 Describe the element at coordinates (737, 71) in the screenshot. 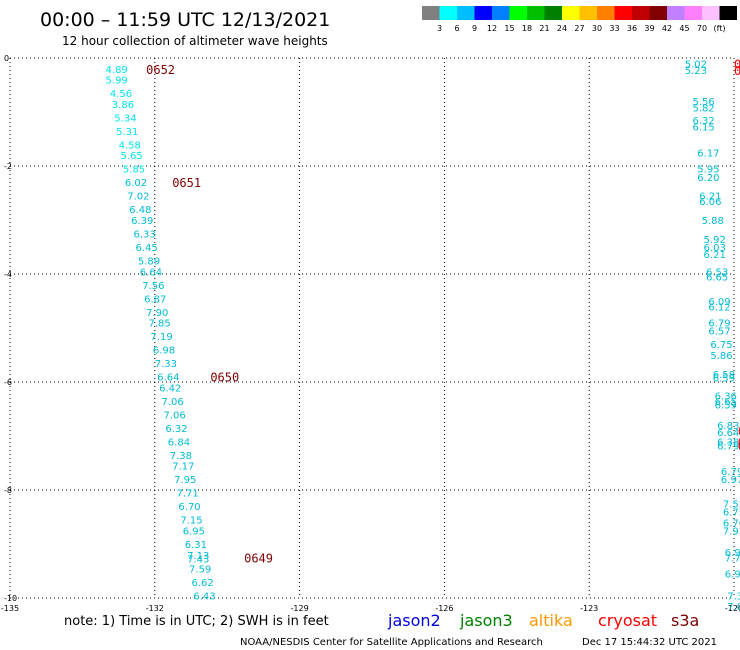

I see `time-label: 0634` at that location.